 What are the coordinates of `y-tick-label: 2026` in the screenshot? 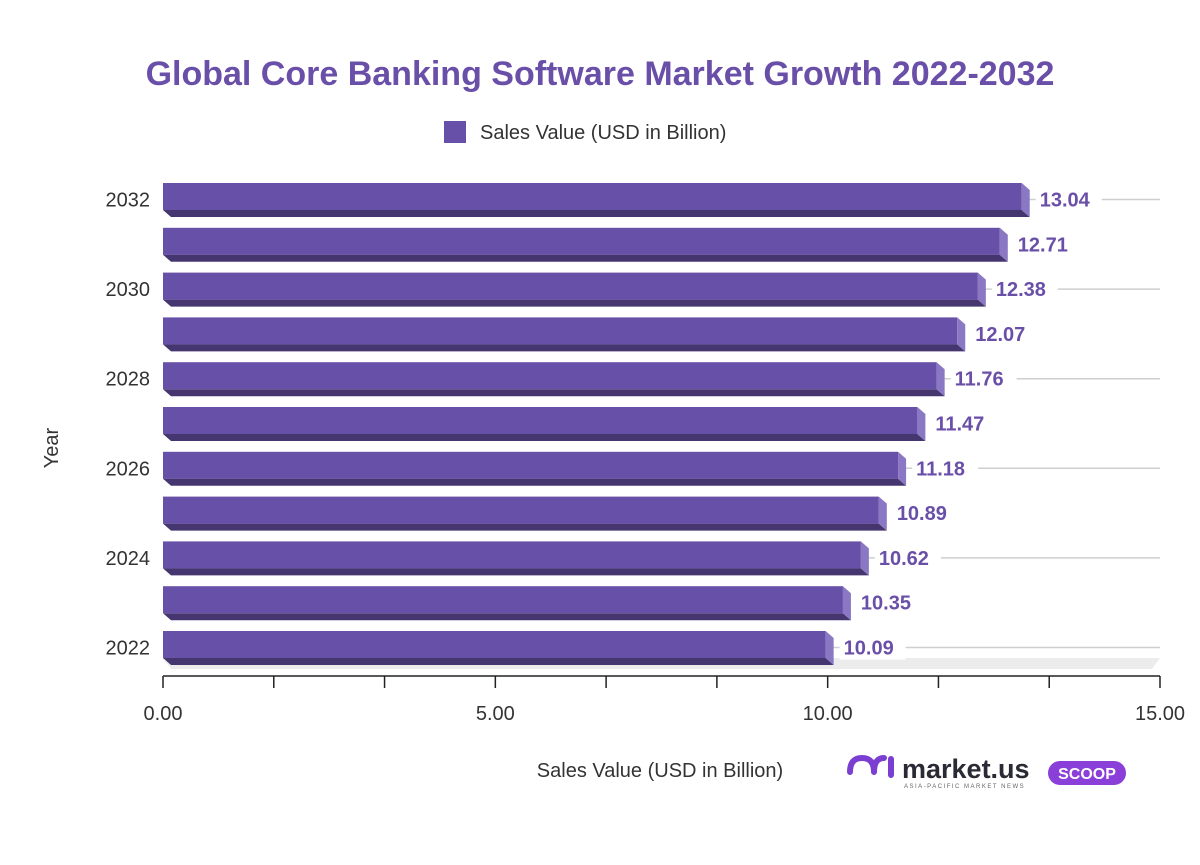 It's located at (128, 469).